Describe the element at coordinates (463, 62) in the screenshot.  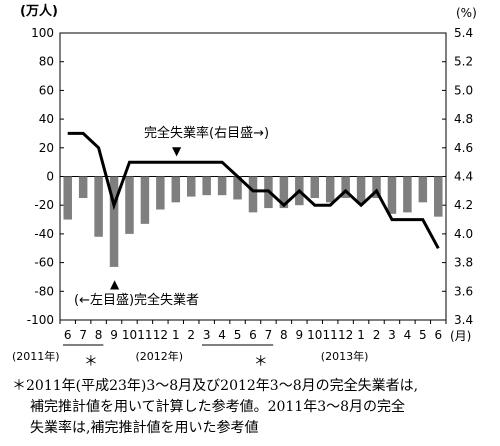
I see `right-tick-label: 5.2` at that location.